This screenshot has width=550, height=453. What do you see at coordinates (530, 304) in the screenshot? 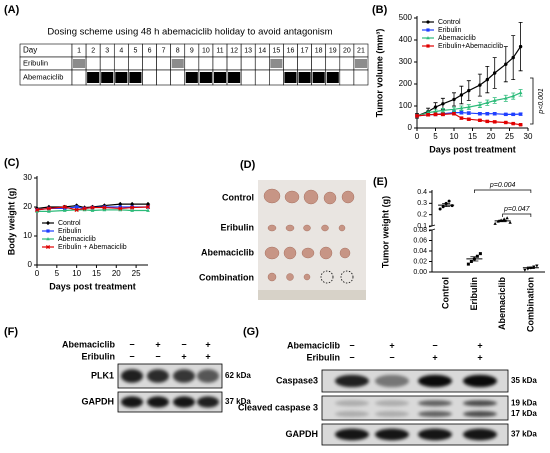
I see `x-tick-label: Combination` at bounding box center [530, 304].